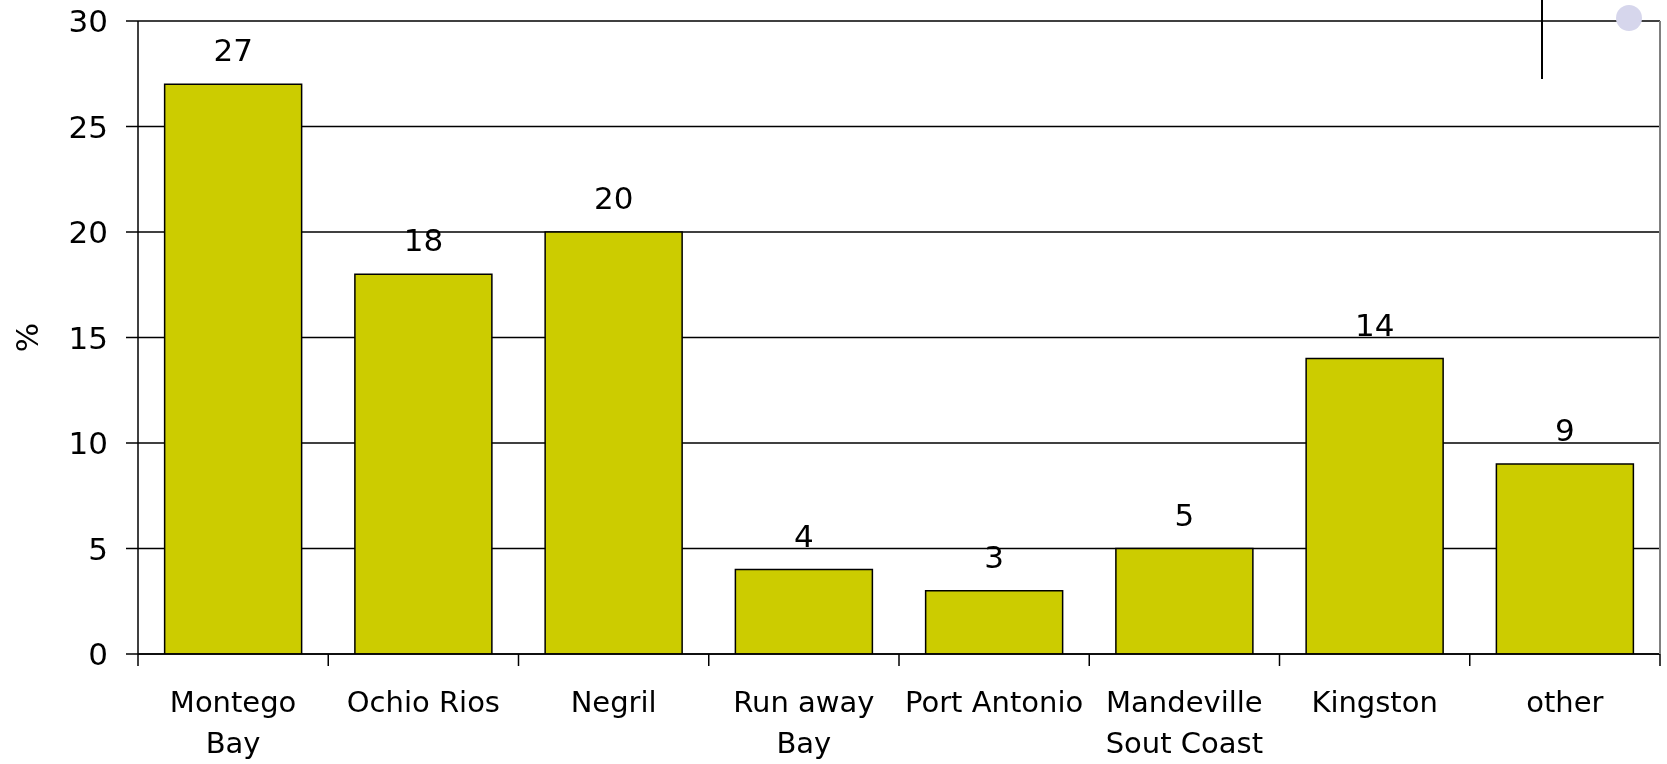 The image size is (1667, 764). Describe the element at coordinates (233, 50) in the screenshot. I see `data-label: 27` at that location.